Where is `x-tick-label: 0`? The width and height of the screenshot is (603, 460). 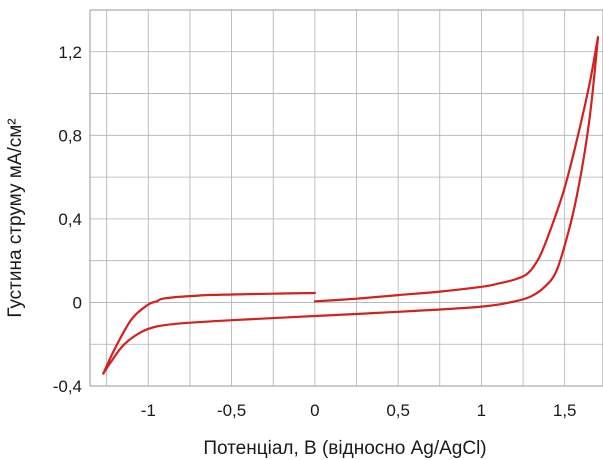 x-tick-label: 0 is located at coordinates (314, 410).